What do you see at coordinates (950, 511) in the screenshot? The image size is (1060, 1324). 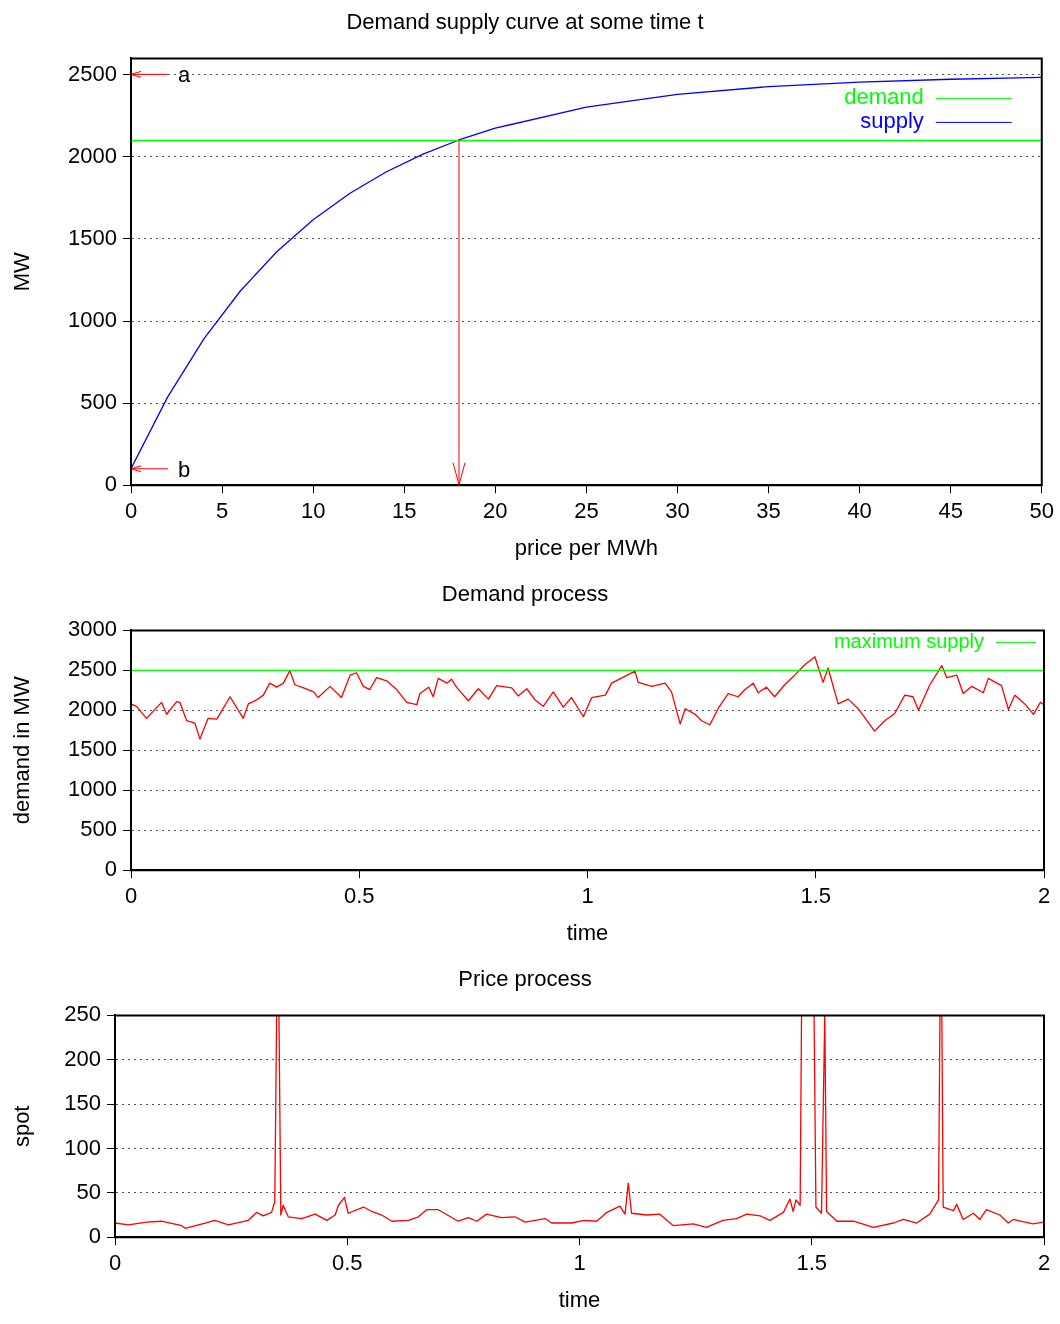 I see `x-tick-label: 45` at bounding box center [950, 511].